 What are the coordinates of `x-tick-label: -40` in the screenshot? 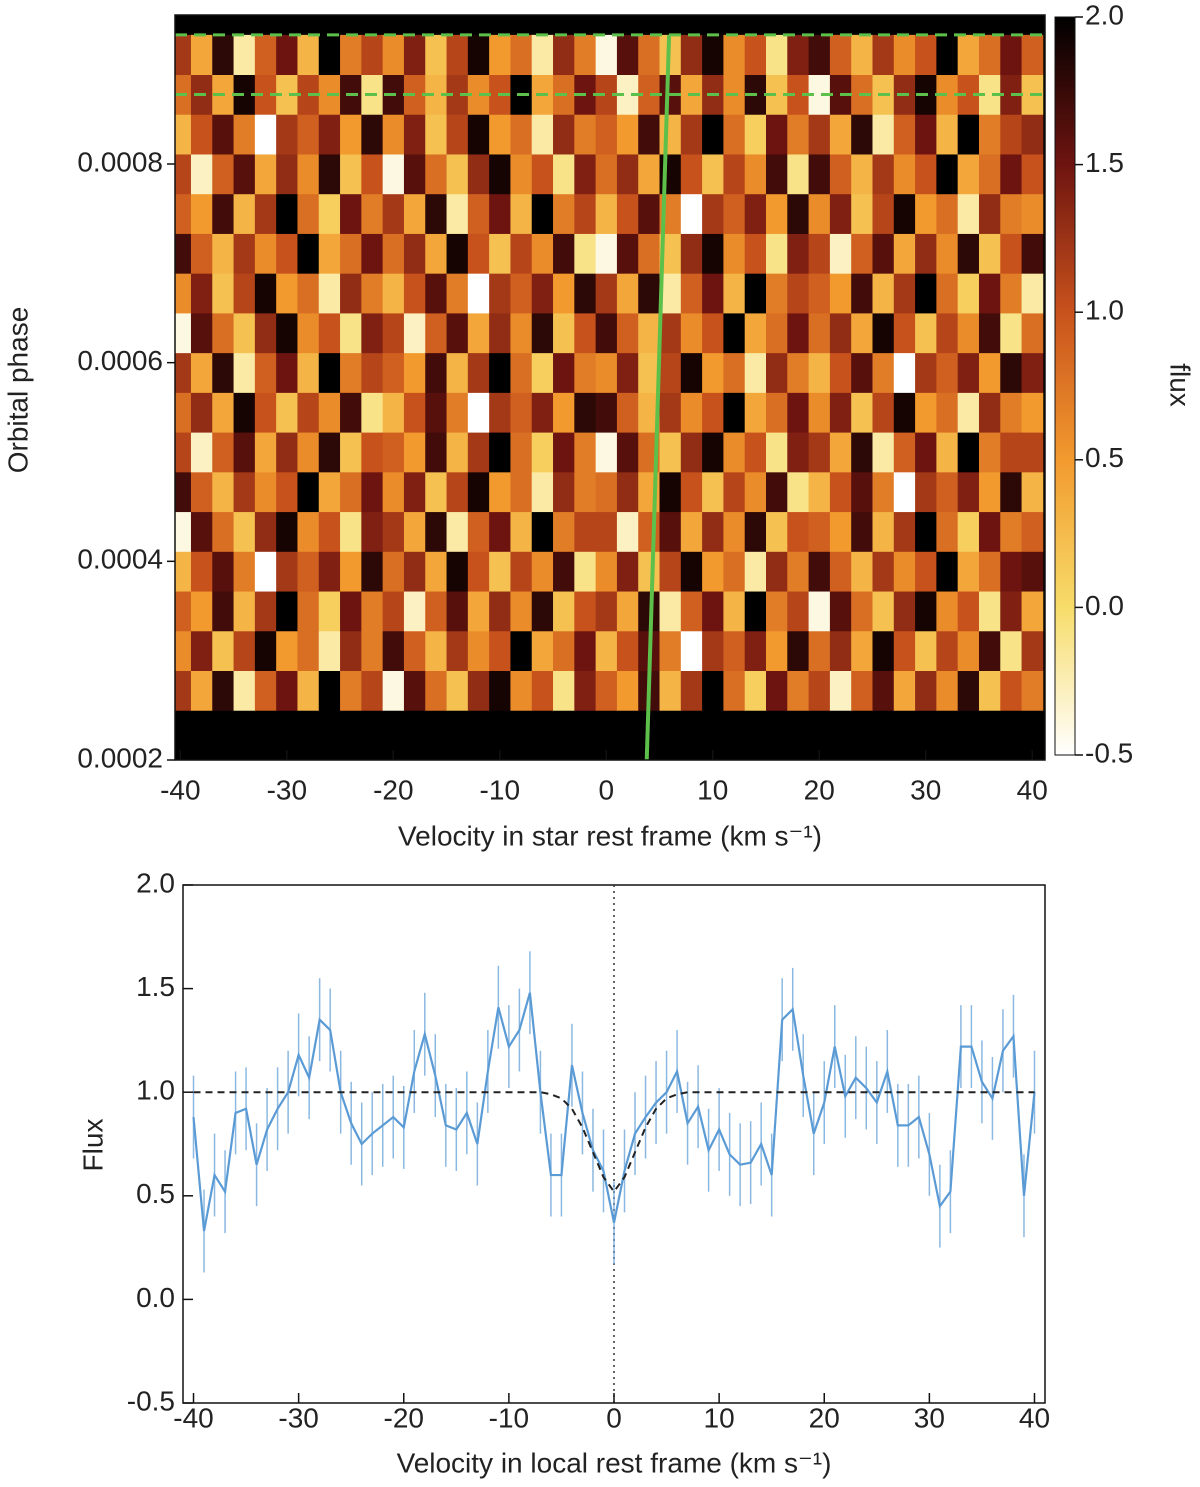 It's located at (180, 789).